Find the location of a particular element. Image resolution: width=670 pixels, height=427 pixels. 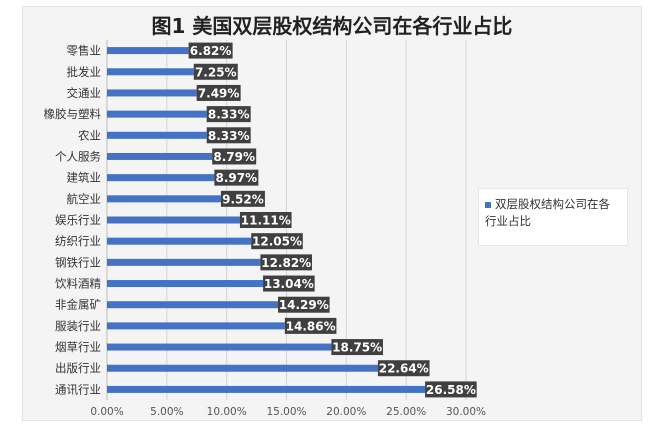

data-label: 6.82% is located at coordinates (211, 51).